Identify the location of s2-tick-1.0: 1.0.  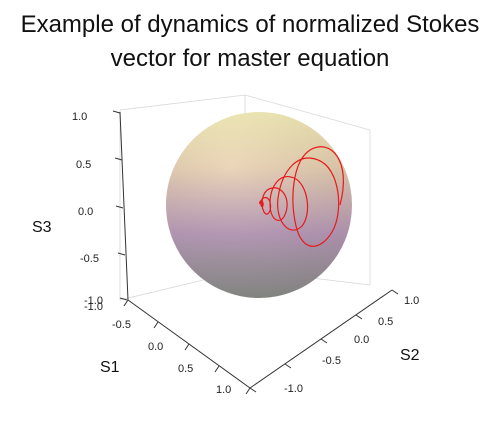
(411, 301).